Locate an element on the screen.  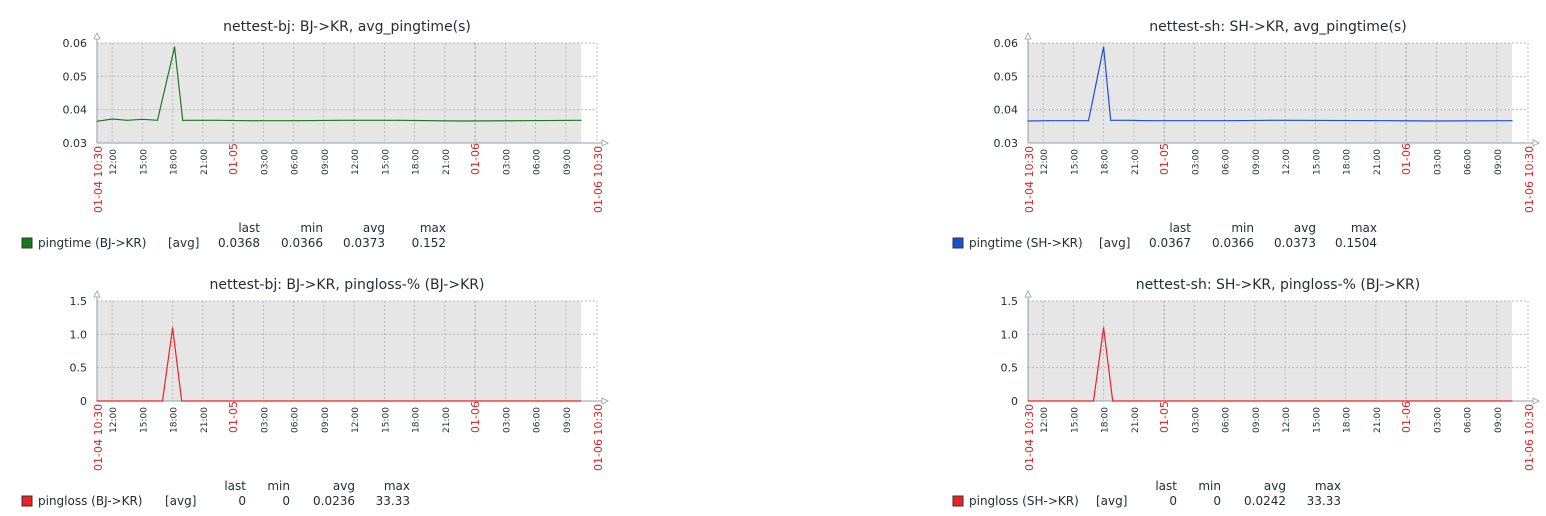
legend-value: 33.33 is located at coordinates (1324, 501).